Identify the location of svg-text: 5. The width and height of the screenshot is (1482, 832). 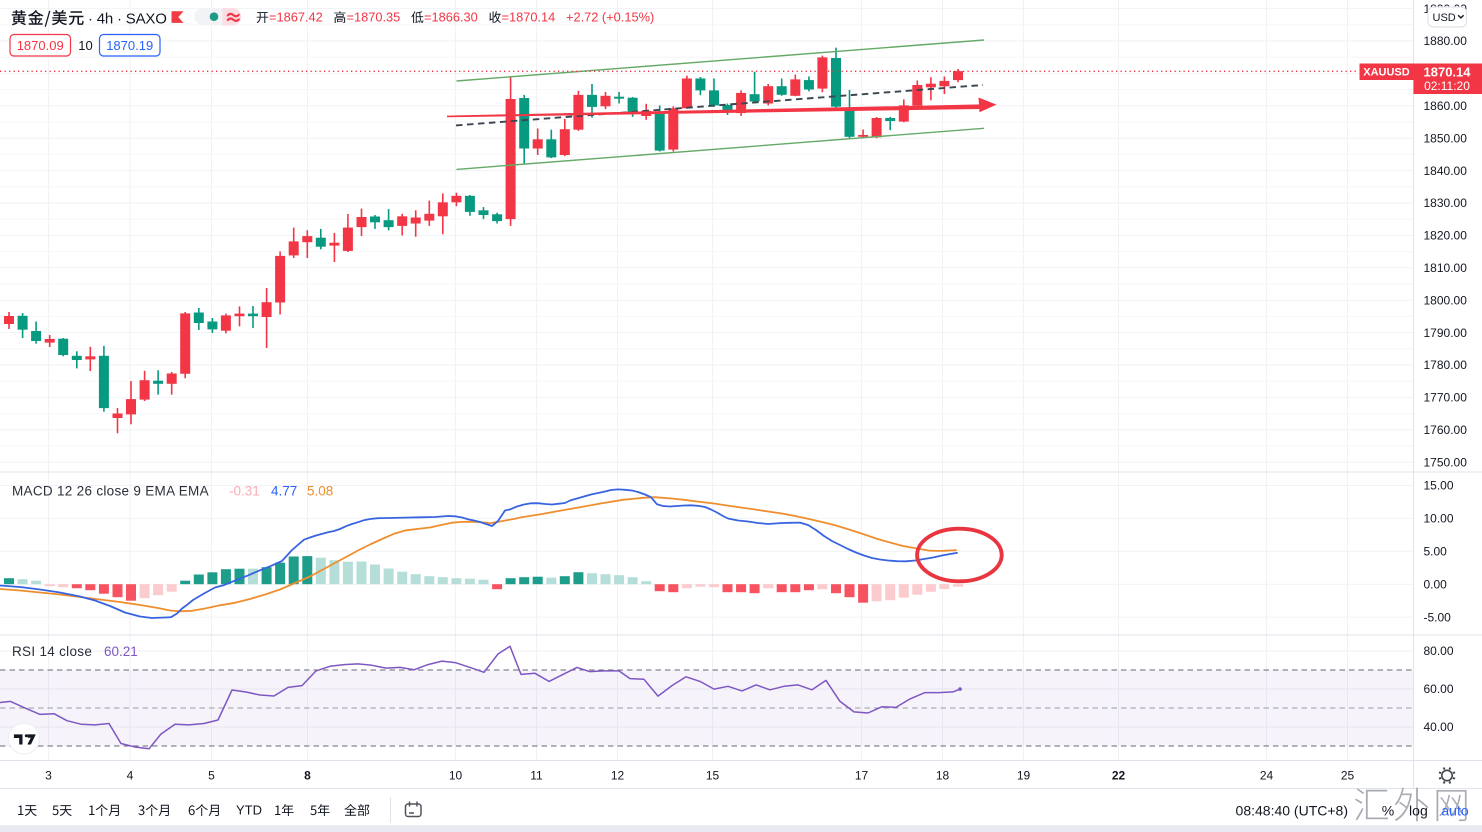
(211, 776).